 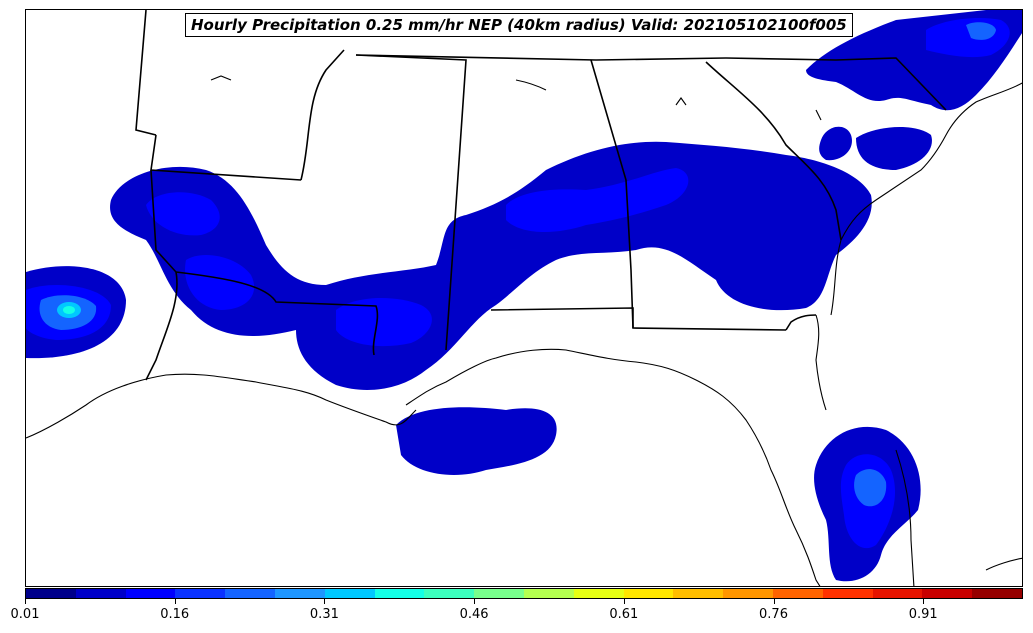 What do you see at coordinates (69, 310) in the screenshot?
I see `precip-peak-core` at bounding box center [69, 310].